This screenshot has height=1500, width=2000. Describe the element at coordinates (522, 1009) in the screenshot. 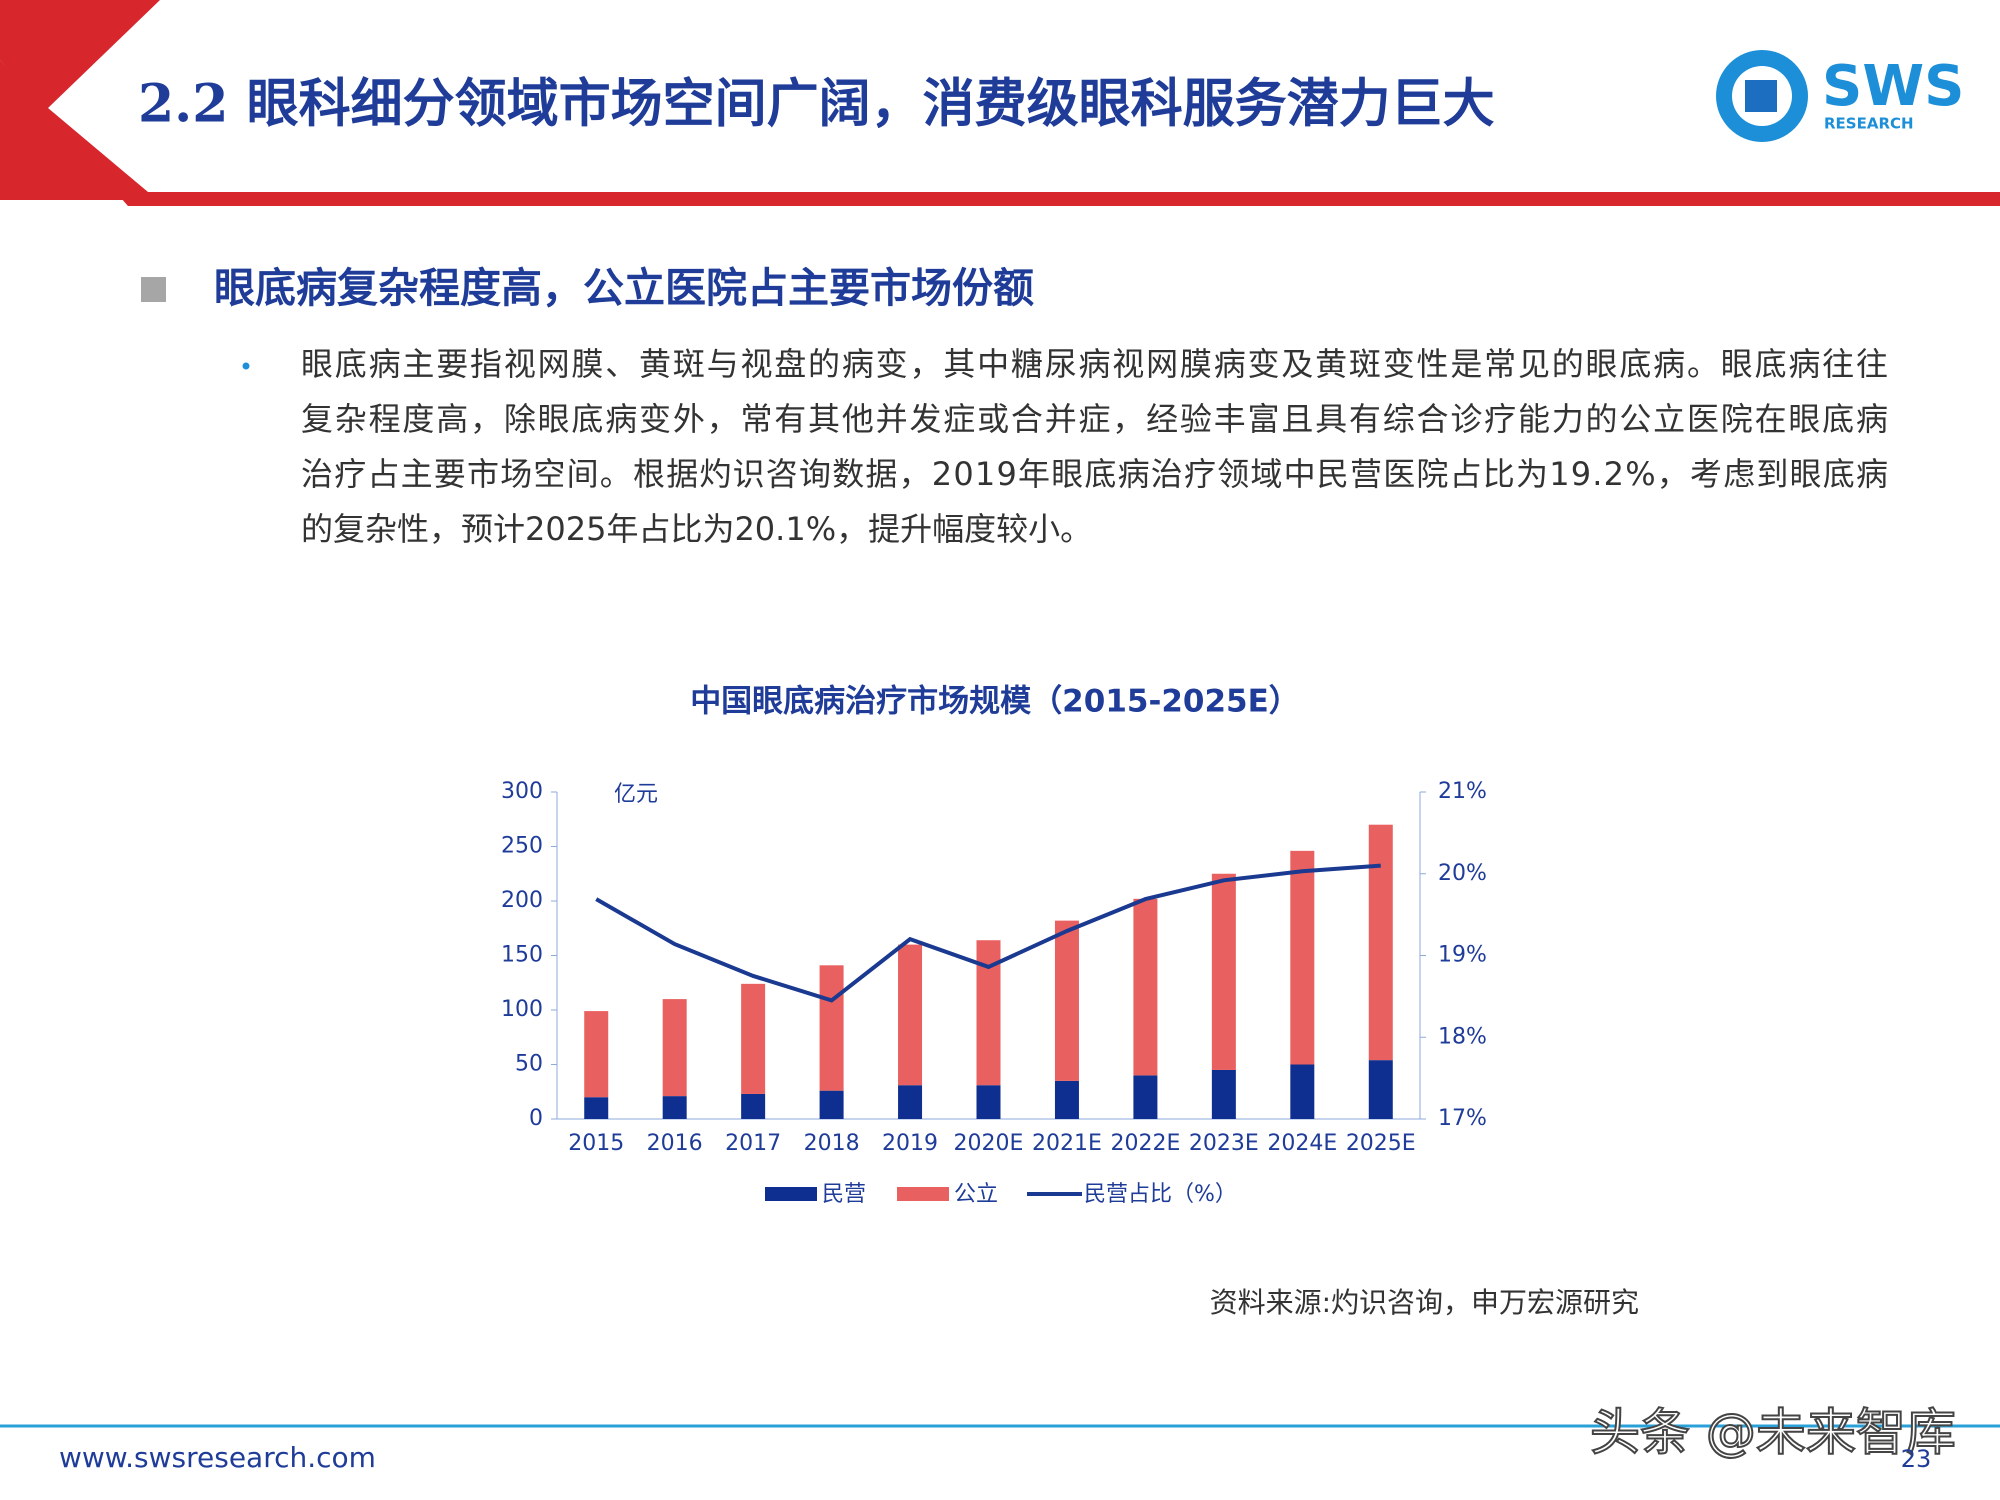

I see `y-tick-label: 100` at that location.